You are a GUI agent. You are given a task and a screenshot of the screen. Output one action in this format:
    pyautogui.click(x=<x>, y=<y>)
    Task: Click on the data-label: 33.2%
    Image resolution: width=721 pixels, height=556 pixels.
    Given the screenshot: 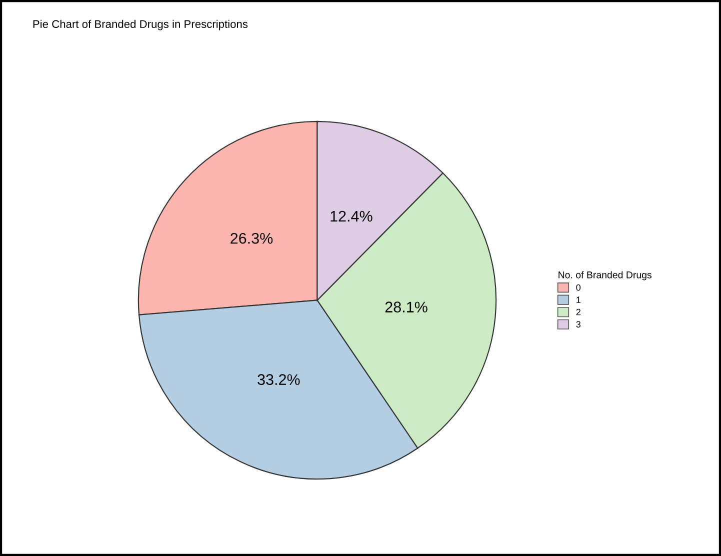 What is the action you would take?
    pyautogui.click(x=279, y=379)
    